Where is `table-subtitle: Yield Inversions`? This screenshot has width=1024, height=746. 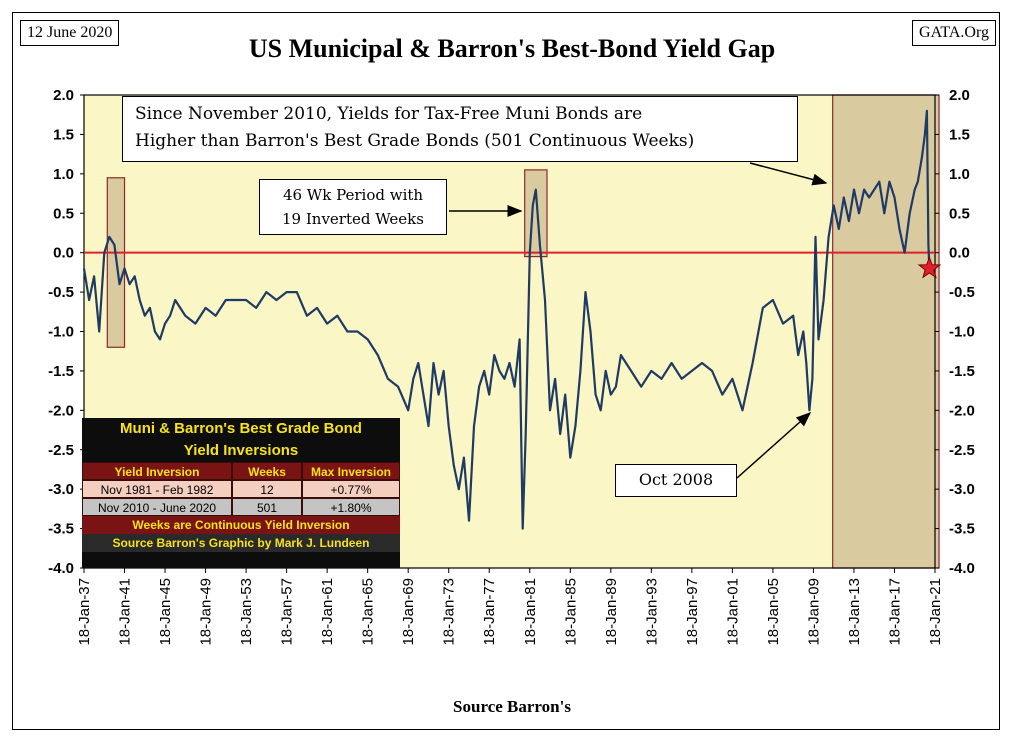 table-subtitle: Yield Inversions is located at coordinates (241, 450).